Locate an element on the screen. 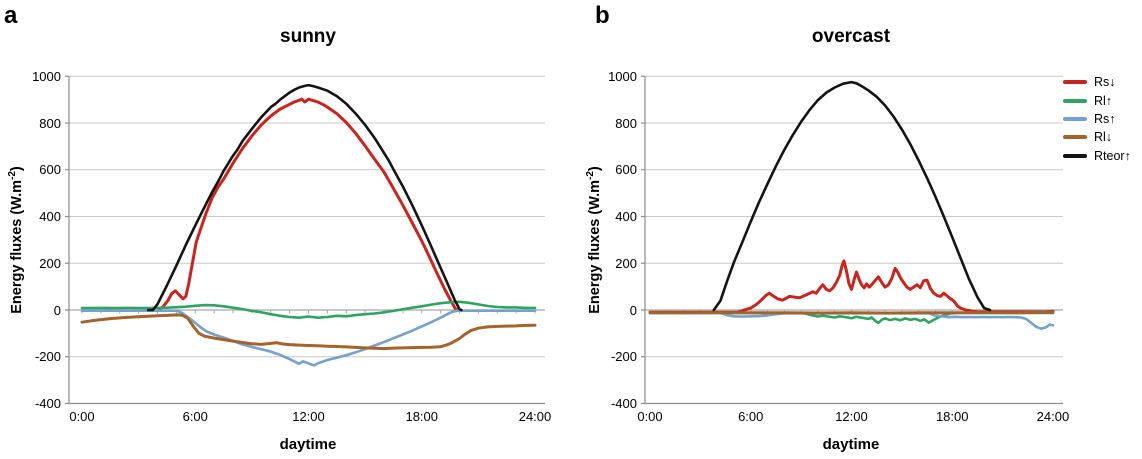 The height and width of the screenshot is (459, 1142). legend: Rs↓ Rl↑ Rs↑ Rl↓ Rteor↑ is located at coordinates (1097, 119).